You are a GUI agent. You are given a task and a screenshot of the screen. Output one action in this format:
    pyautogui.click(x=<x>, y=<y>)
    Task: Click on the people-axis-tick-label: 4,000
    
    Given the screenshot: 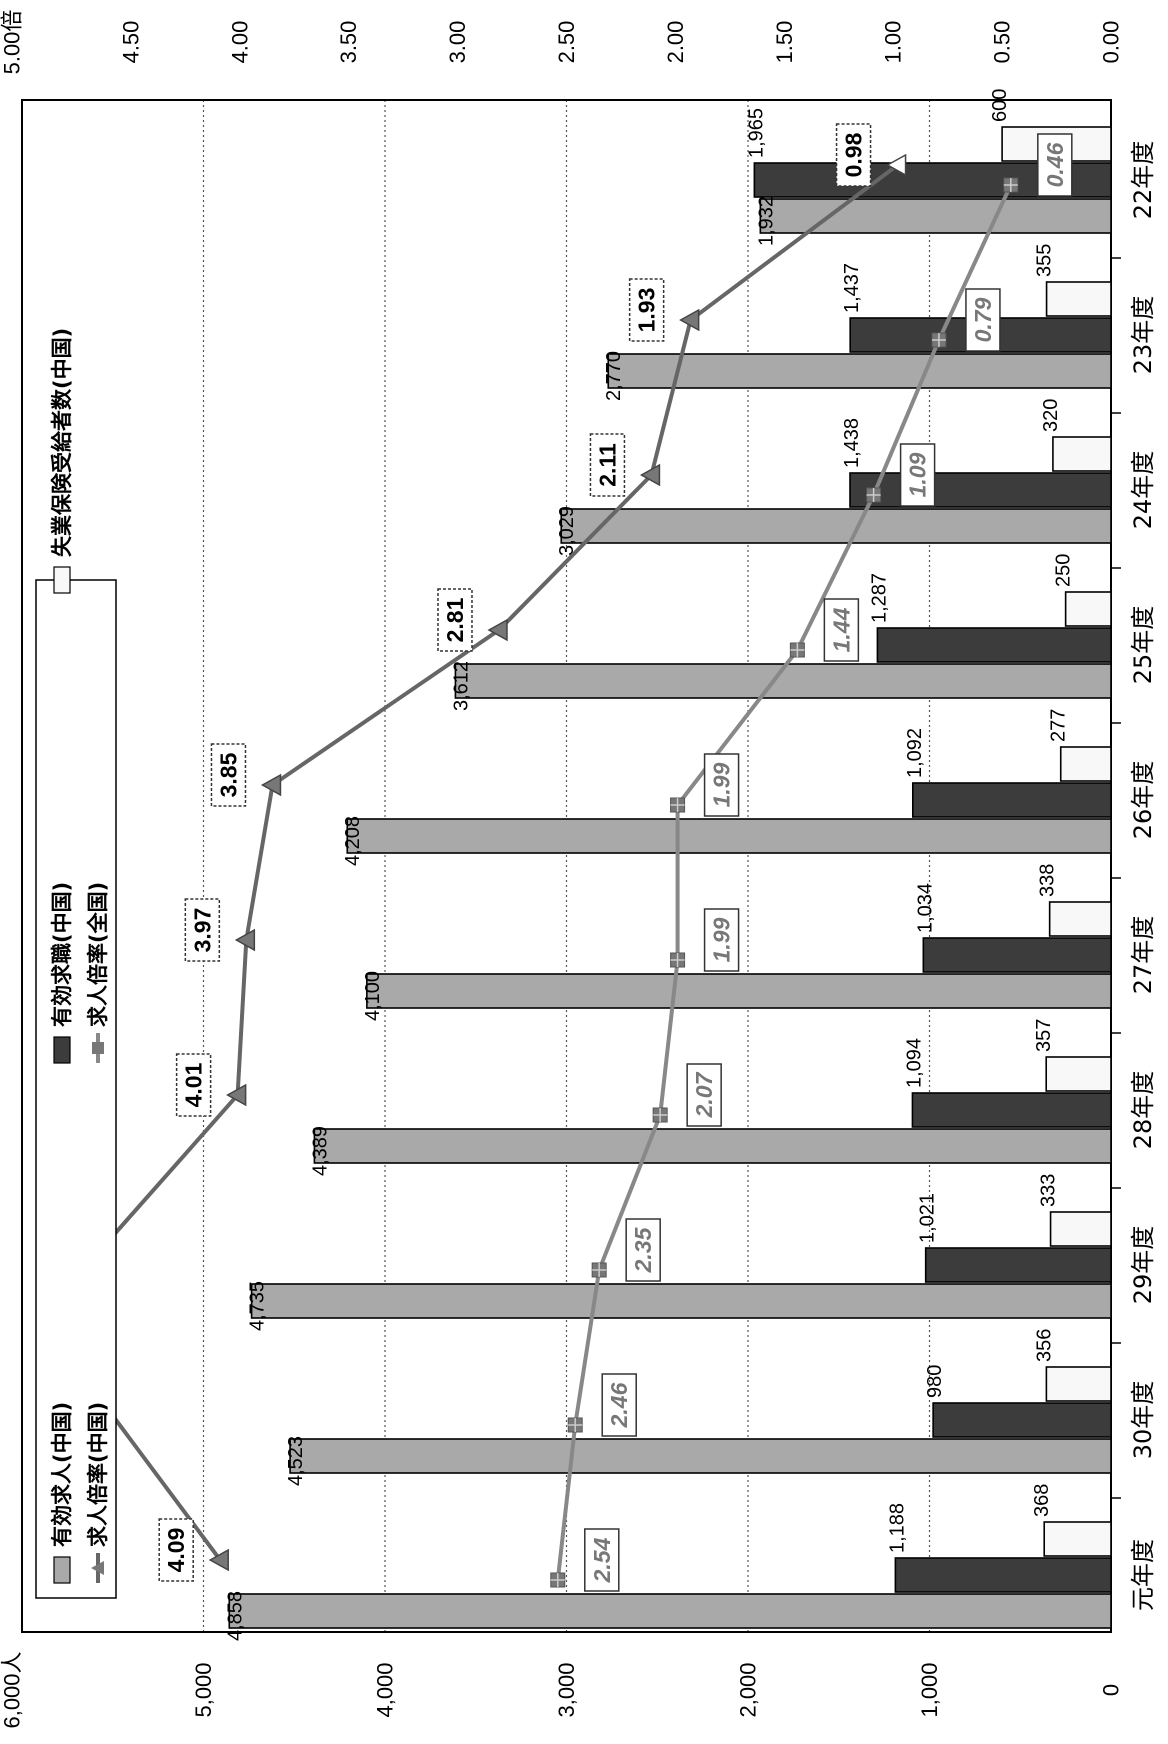 What is the action you would take?
    pyautogui.click(x=385, y=1689)
    